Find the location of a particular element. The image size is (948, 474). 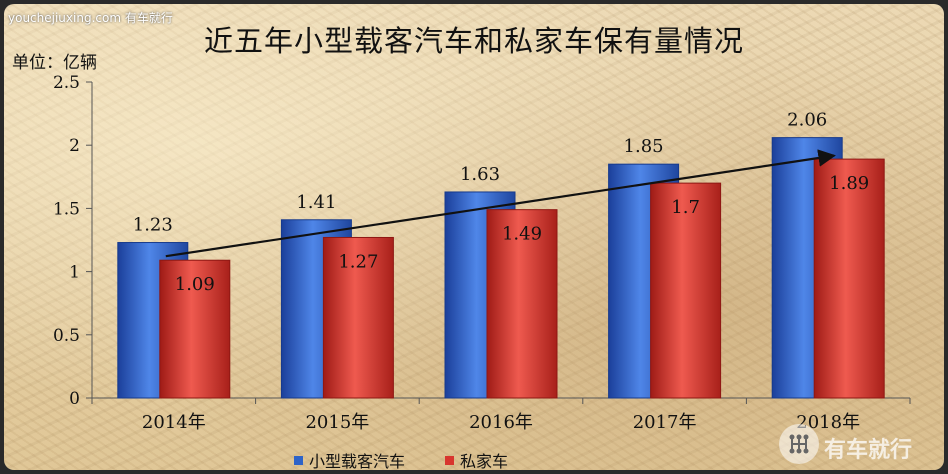

legend-item-series2: 私家车 is located at coordinates (476, 459).